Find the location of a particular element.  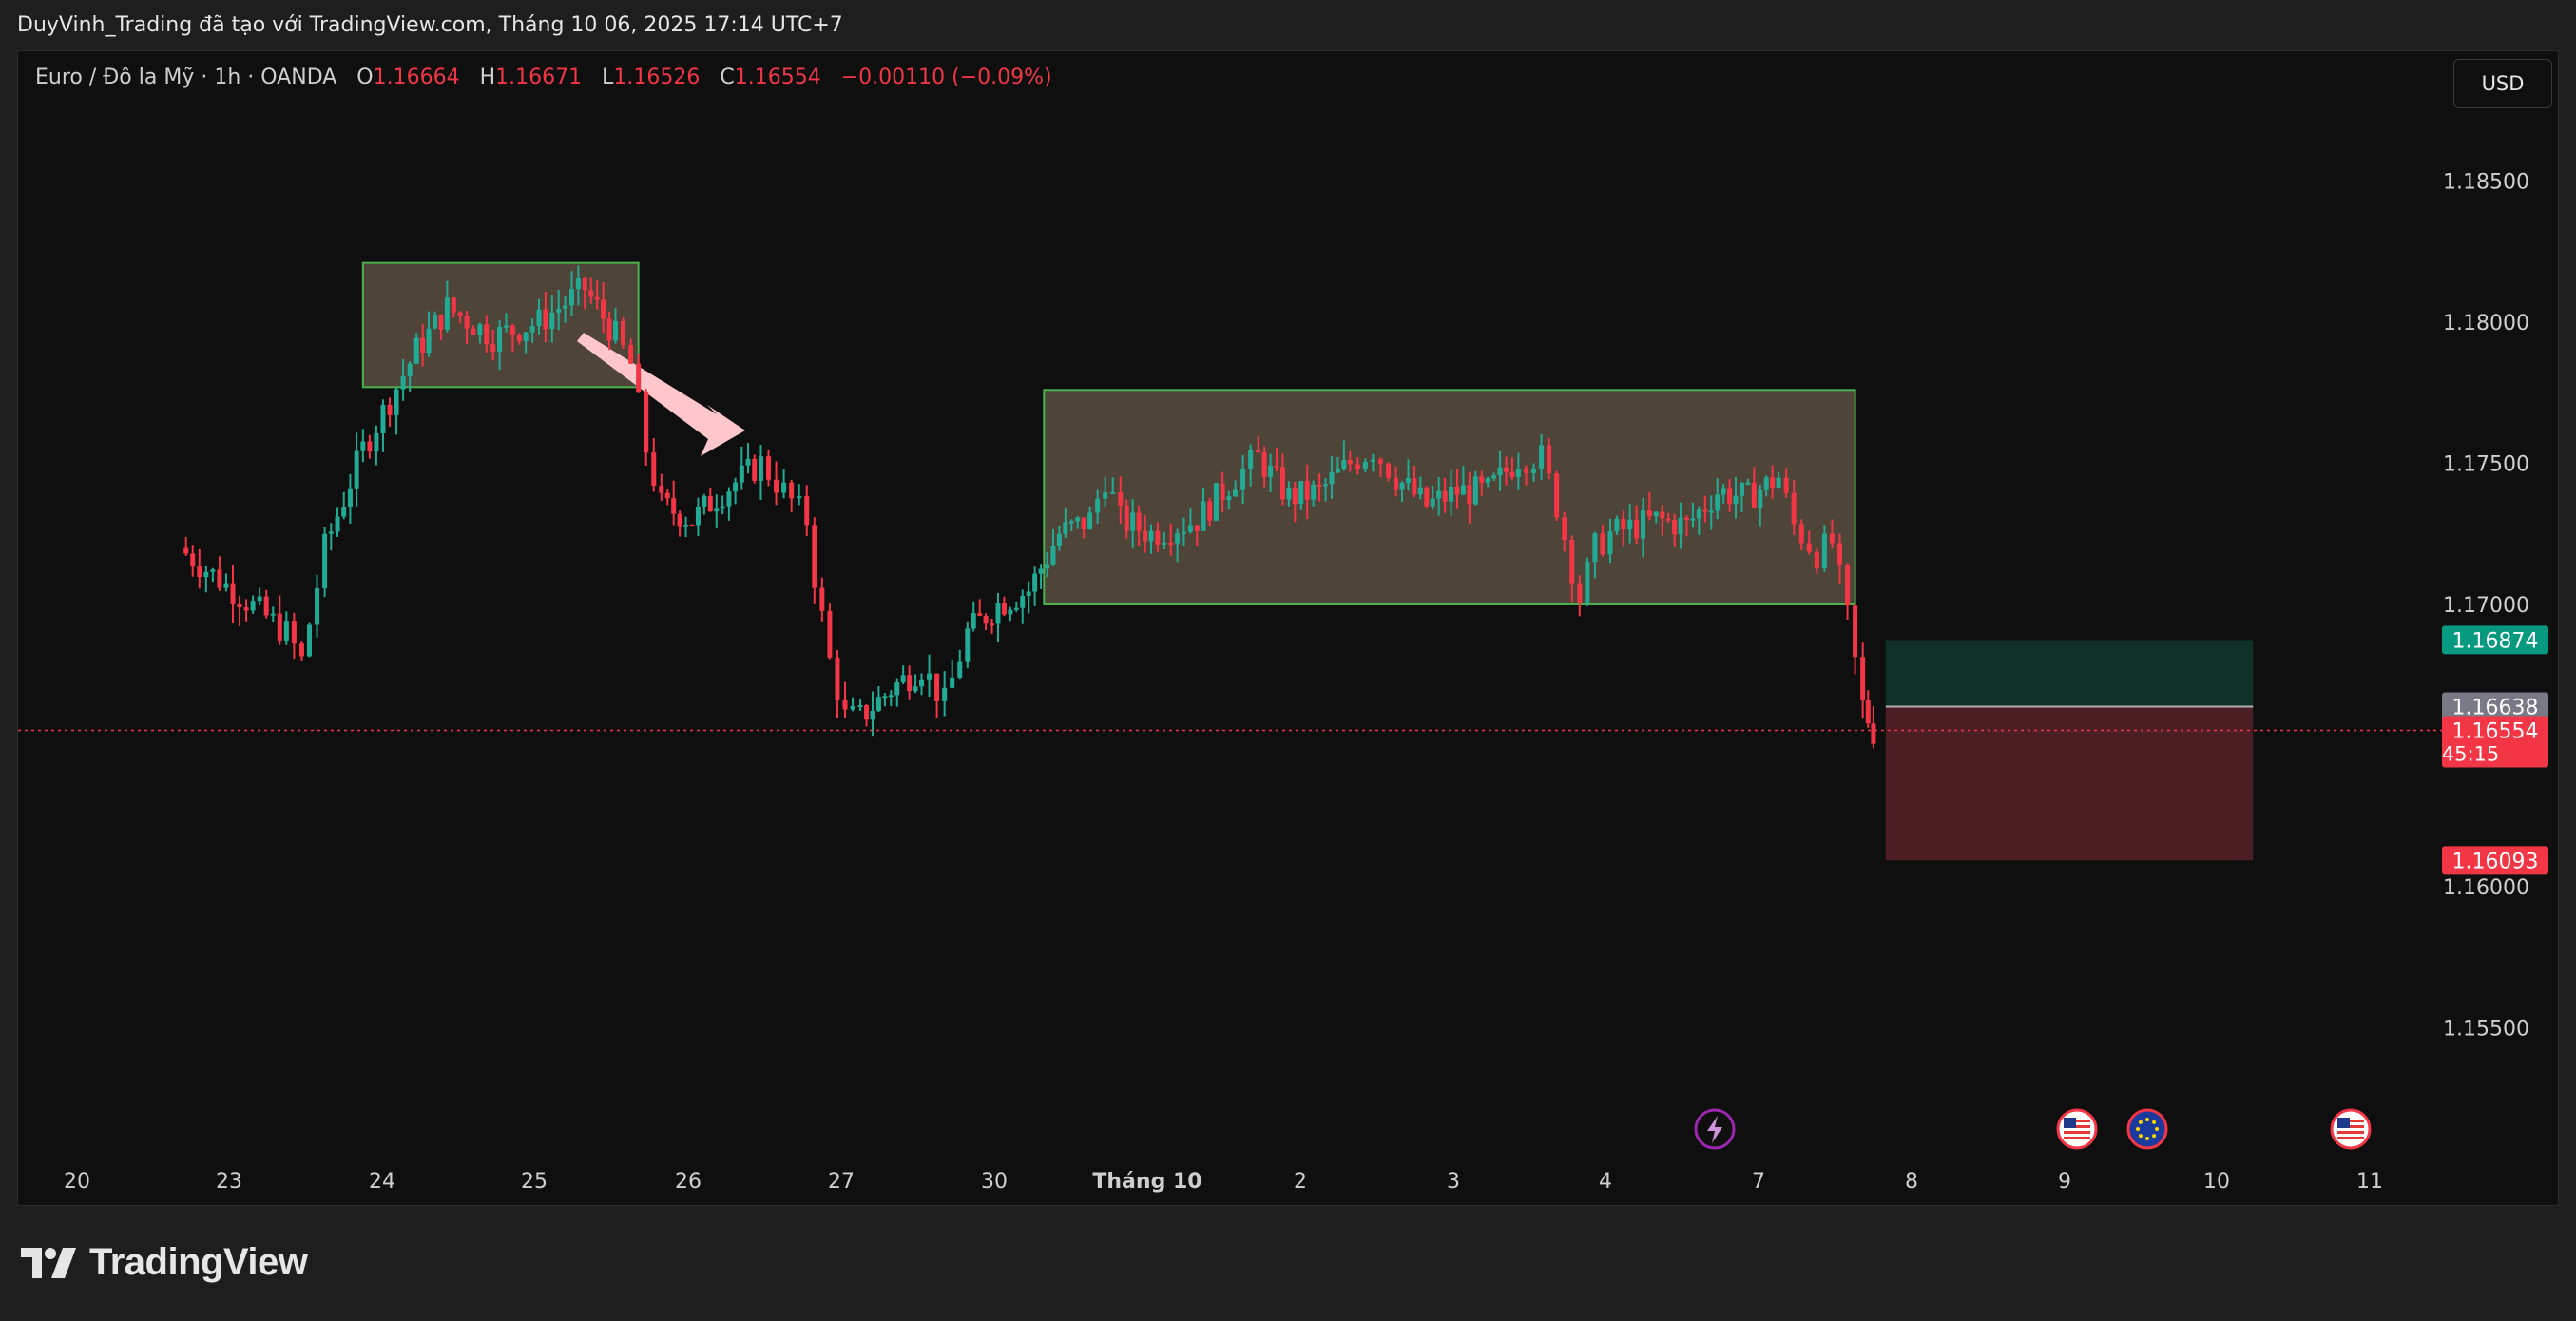

time-tick-label: 4 is located at coordinates (1606, 1182).